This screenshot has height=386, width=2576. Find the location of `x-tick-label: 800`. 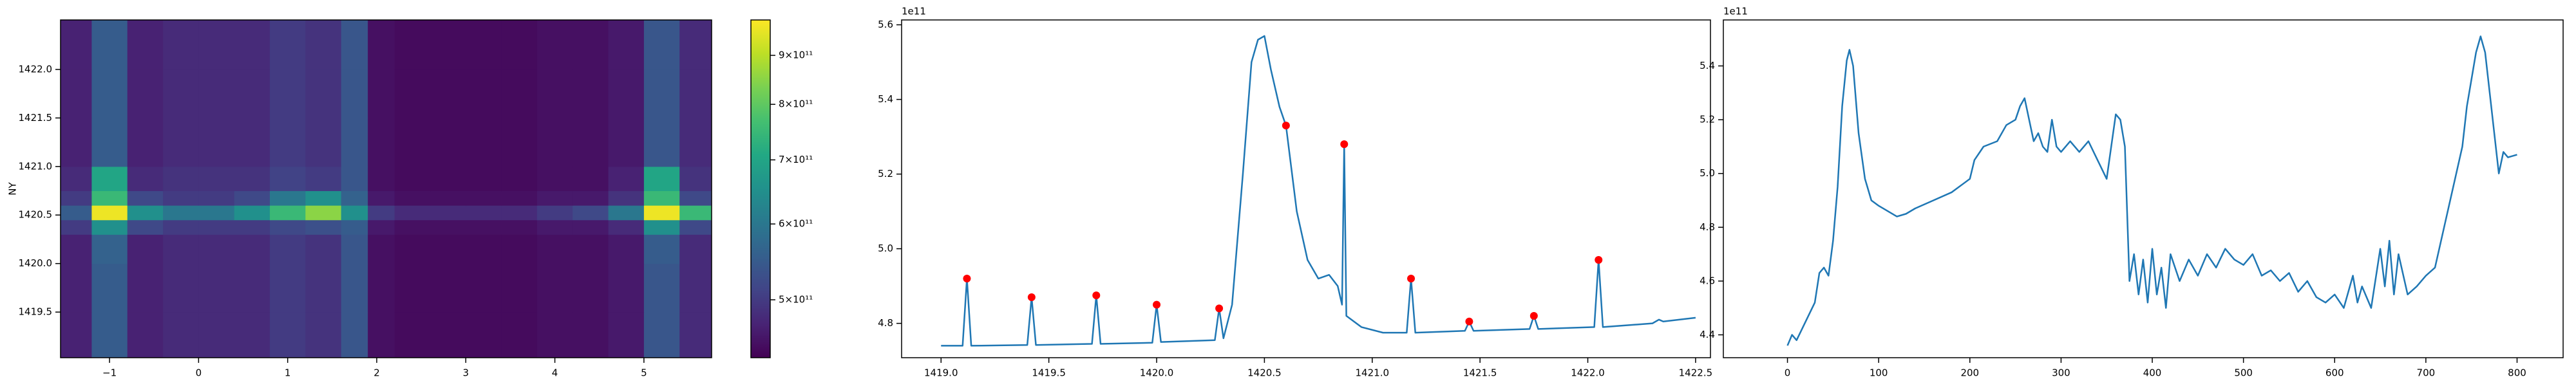

x-tick-label: 800 is located at coordinates (2517, 373).